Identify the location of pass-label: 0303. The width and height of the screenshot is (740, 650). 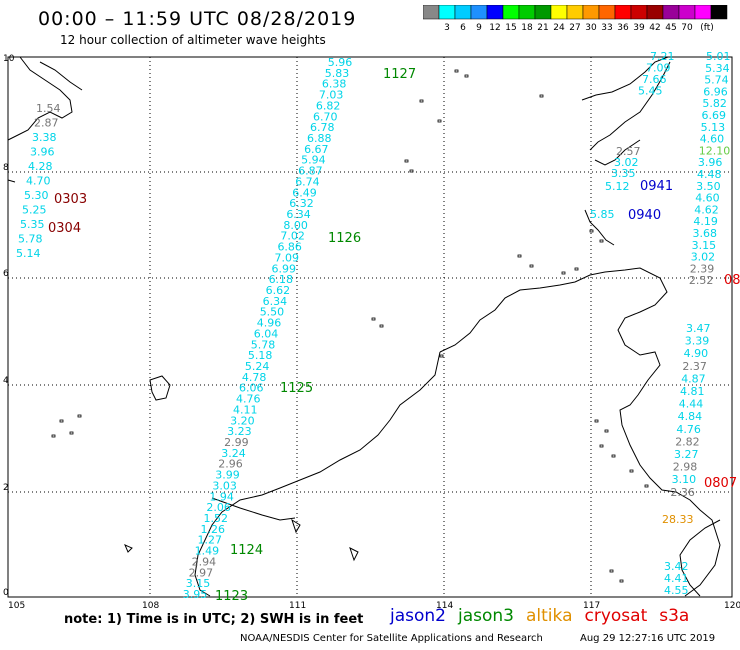
(70, 199).